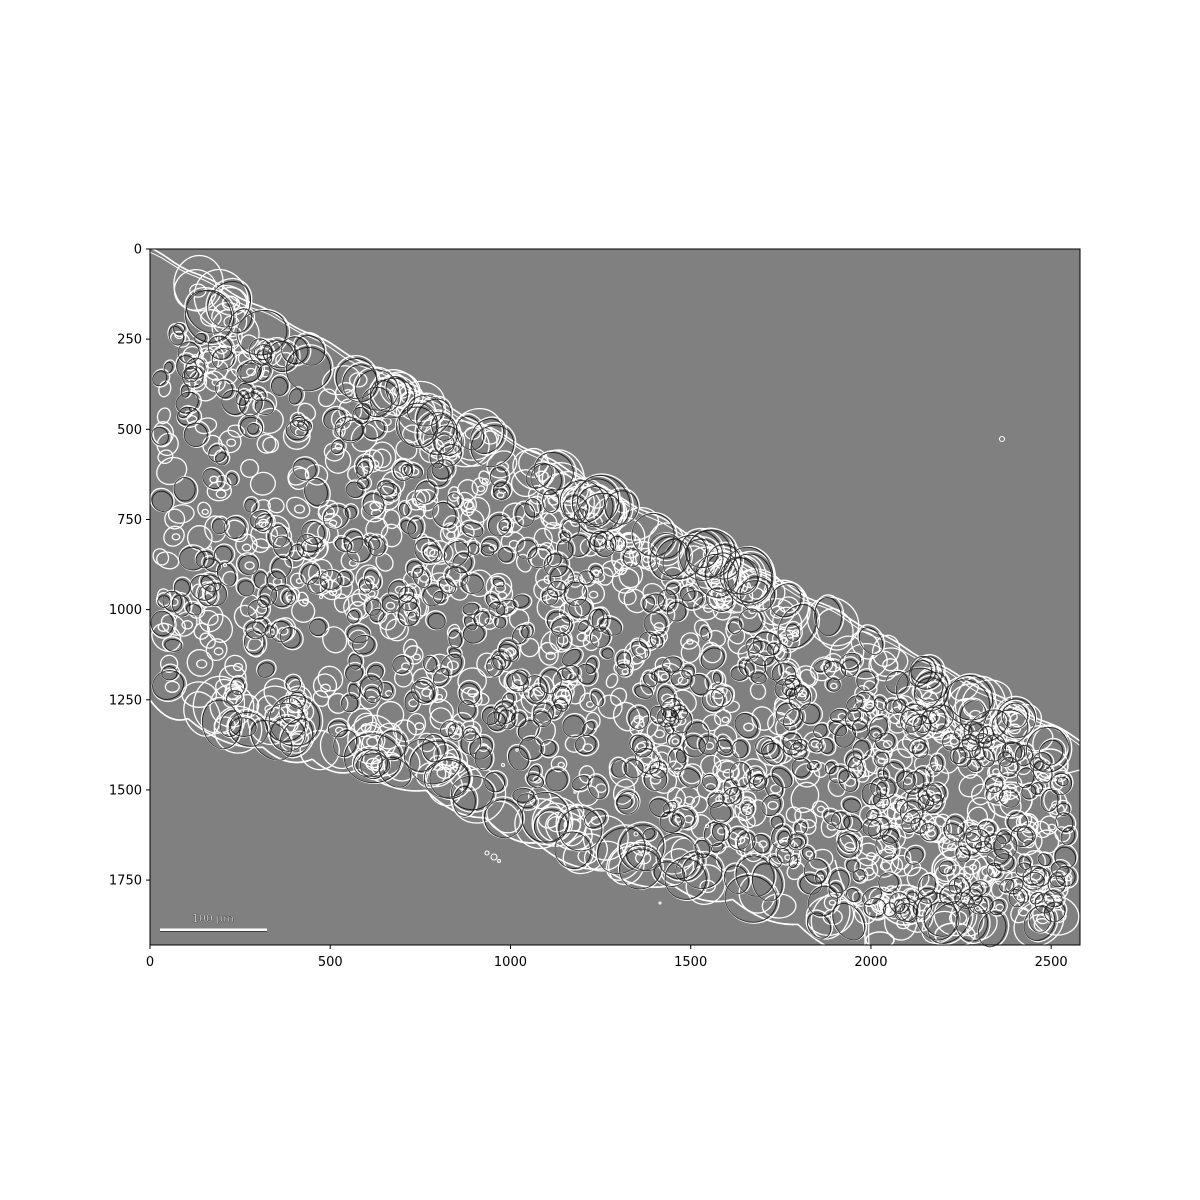 Image resolution: width=1200 pixels, height=1200 pixels. What do you see at coordinates (125, 610) in the screenshot?
I see `y-tick-label: 1000` at bounding box center [125, 610].